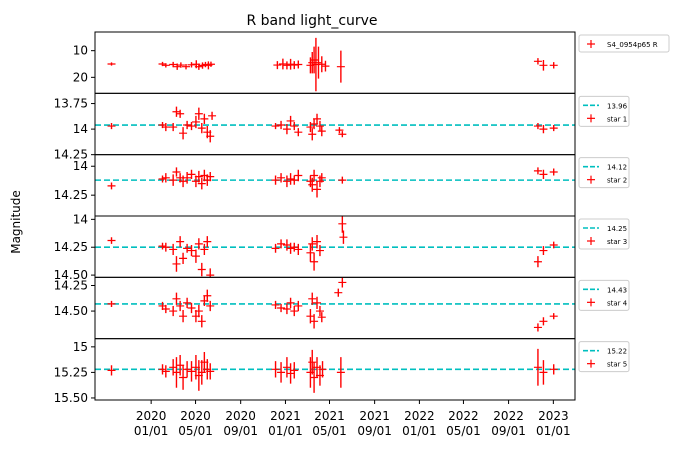 The width and height of the screenshot is (679, 451). I want to click on legend-1: S4_0954p65 R, so click(624, 43).